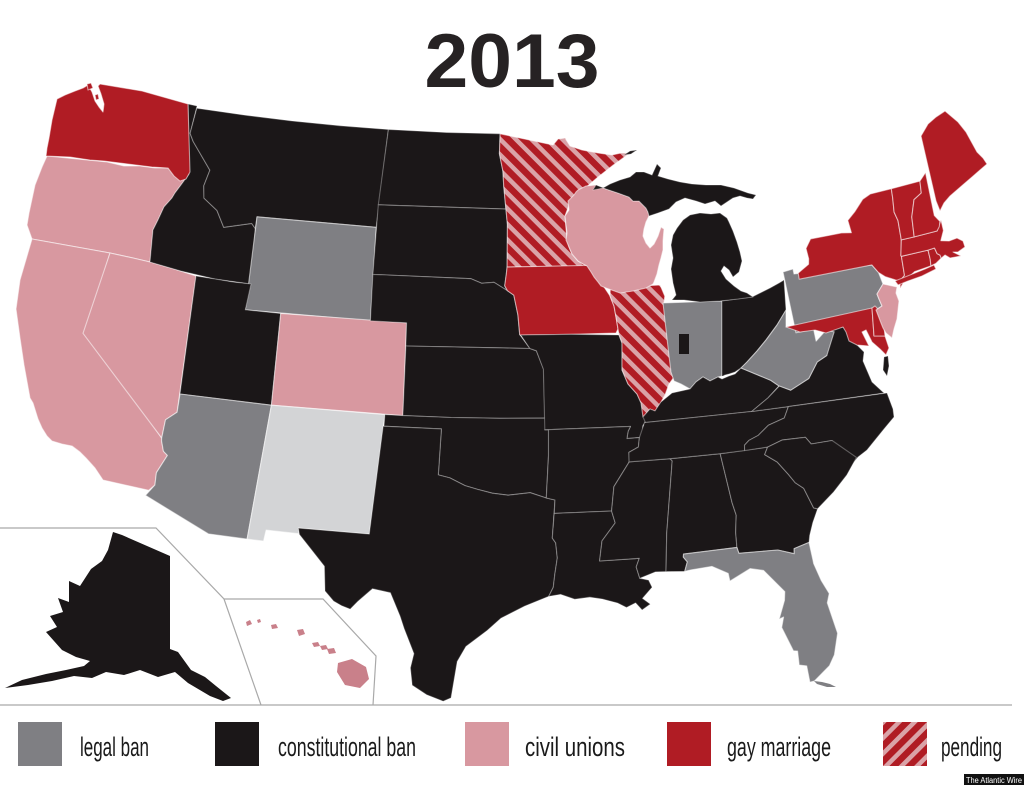 The height and width of the screenshot is (785, 1024). What do you see at coordinates (512, 61) in the screenshot?
I see `svg-text: 2013` at bounding box center [512, 61].